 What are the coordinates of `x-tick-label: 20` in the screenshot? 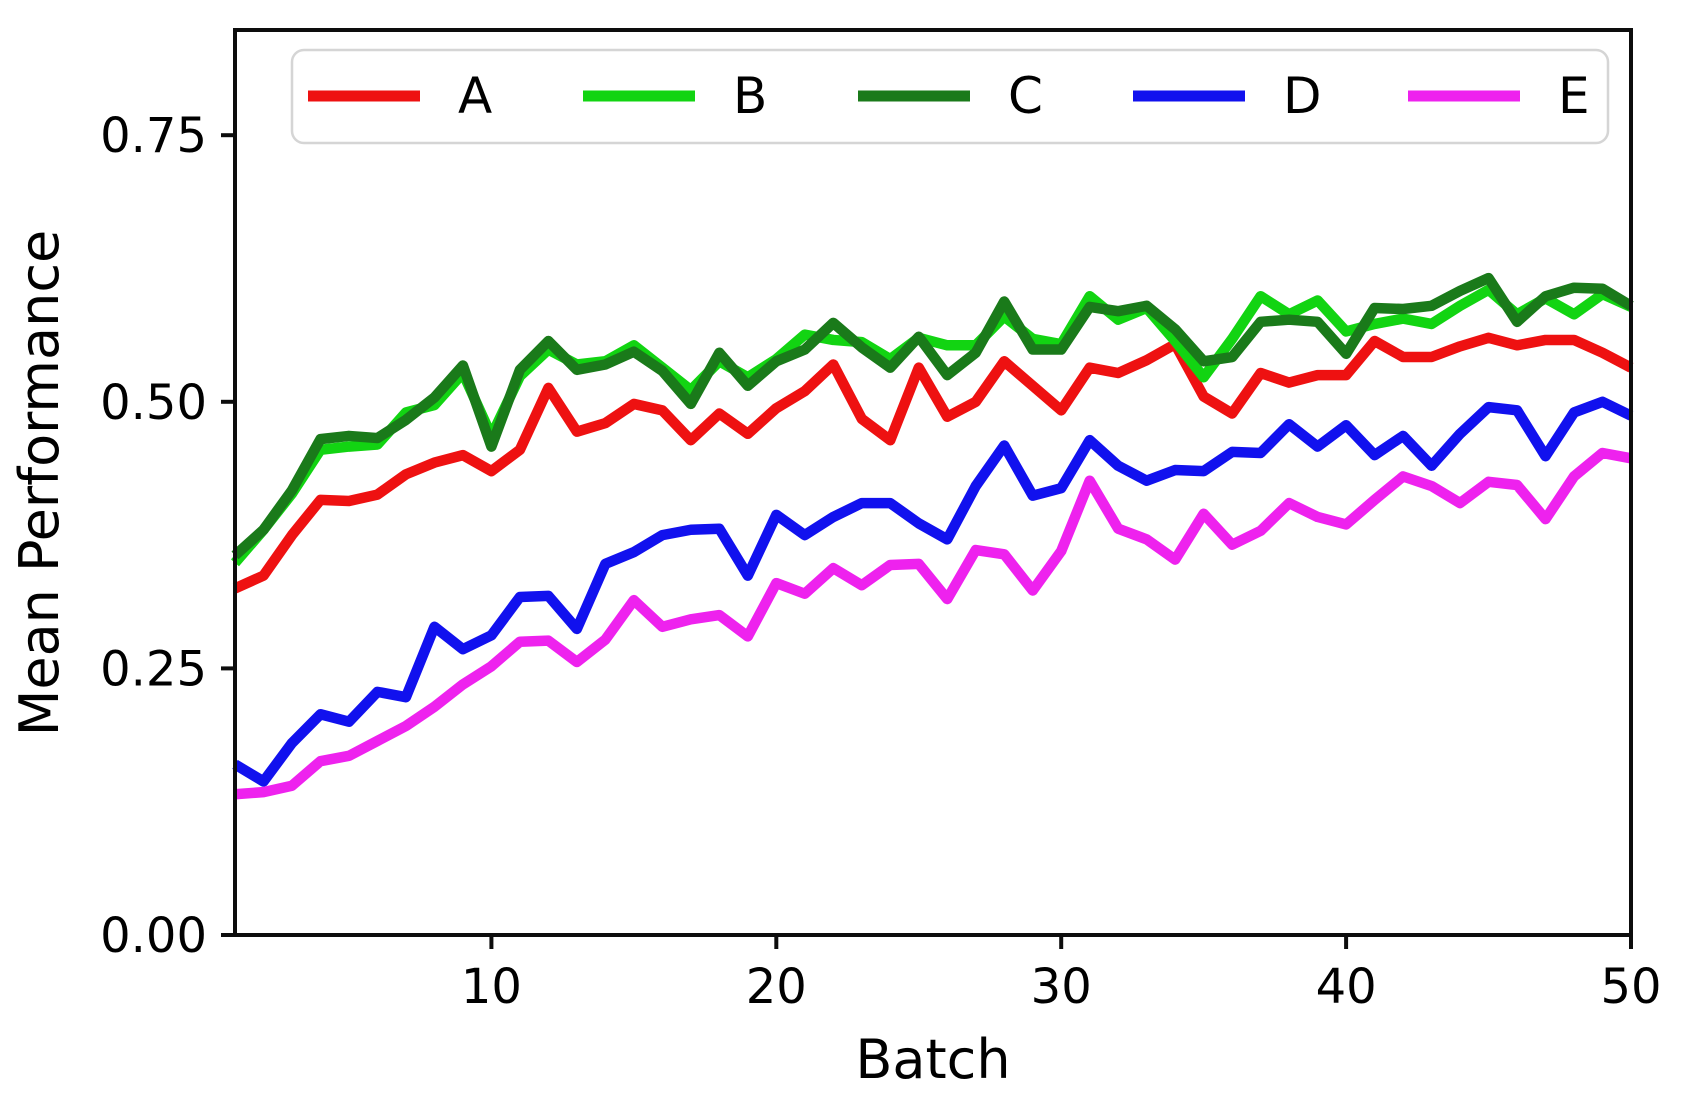 It's located at (776, 987).